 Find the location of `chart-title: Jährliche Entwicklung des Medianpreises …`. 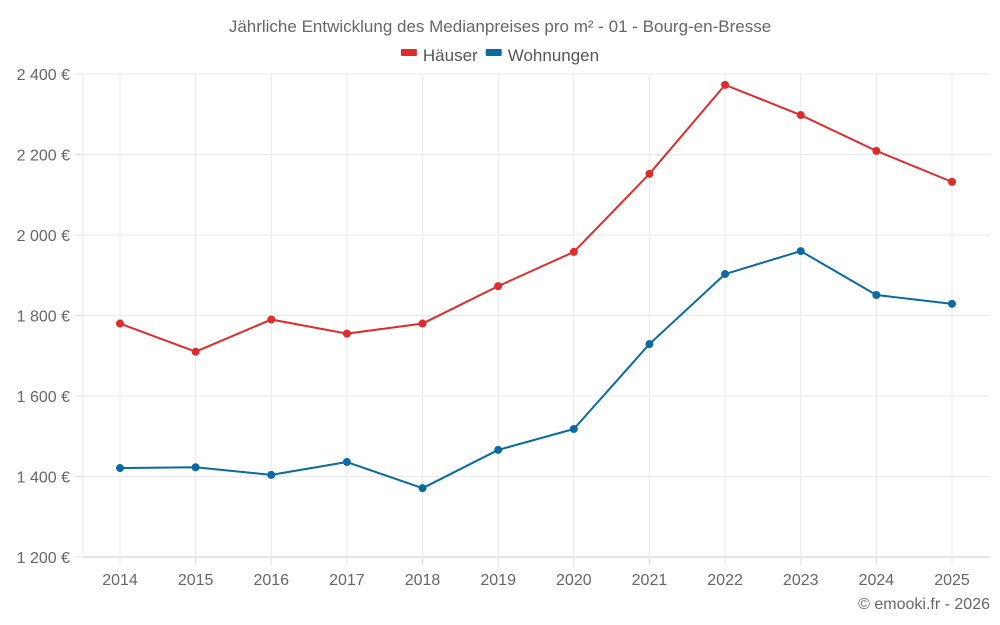

chart-title: Jährliche Entwicklung des Medianpreises … is located at coordinates (500, 26).